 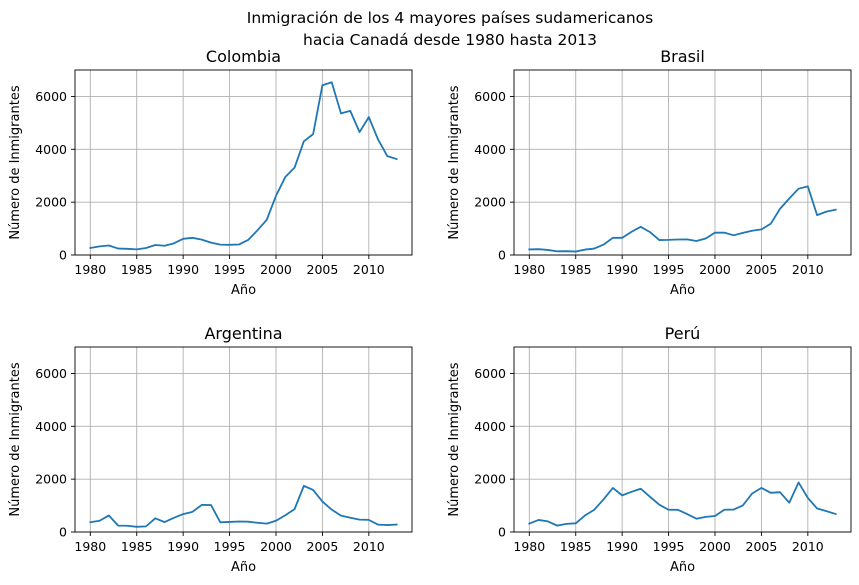 I want to click on panel-title: Perú, so click(x=683, y=333).